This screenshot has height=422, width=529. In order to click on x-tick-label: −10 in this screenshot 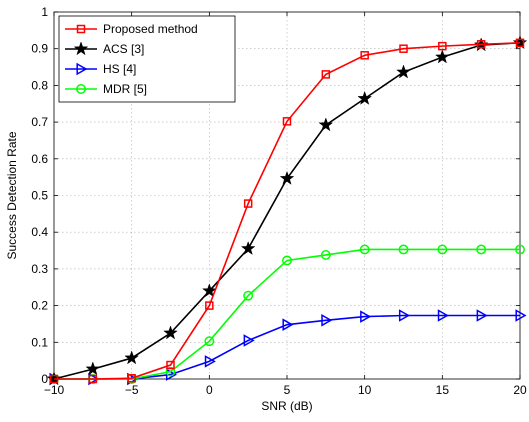, I will do `click(54, 390)`.